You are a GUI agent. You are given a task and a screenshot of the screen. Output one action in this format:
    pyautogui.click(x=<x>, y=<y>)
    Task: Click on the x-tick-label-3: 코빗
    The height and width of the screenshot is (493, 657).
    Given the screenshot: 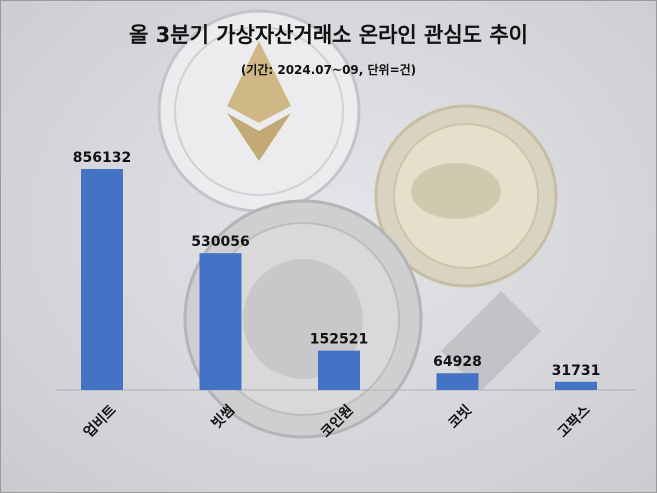 What is the action you would take?
    pyautogui.click(x=460, y=417)
    